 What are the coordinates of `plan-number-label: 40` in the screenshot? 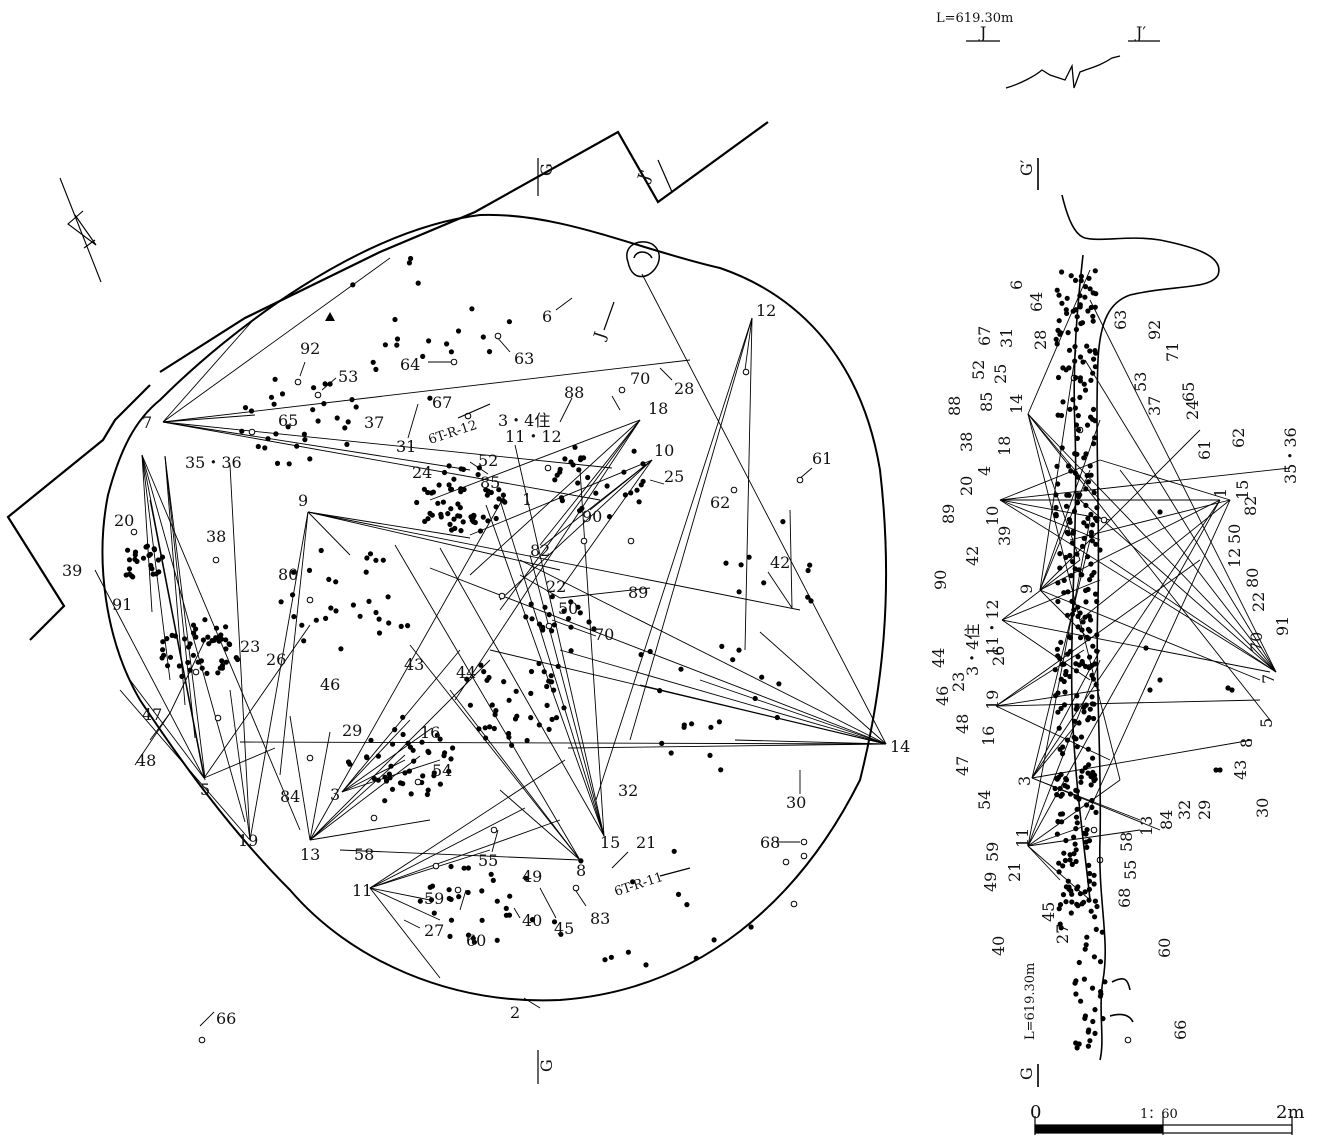 It's located at (532, 920).